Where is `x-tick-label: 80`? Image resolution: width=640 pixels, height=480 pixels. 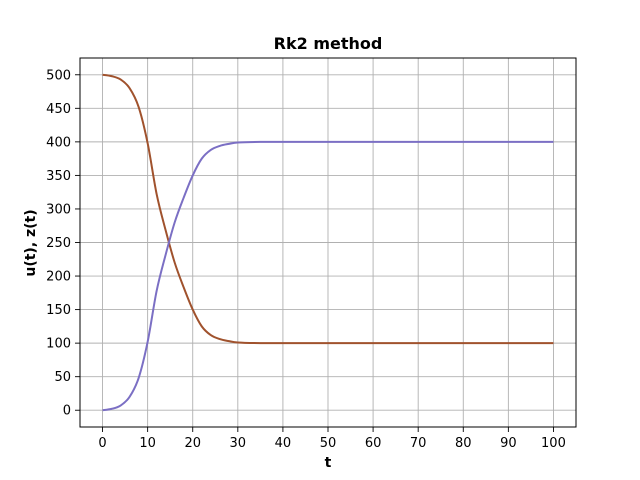
x-tick-label: 80 is located at coordinates (463, 443).